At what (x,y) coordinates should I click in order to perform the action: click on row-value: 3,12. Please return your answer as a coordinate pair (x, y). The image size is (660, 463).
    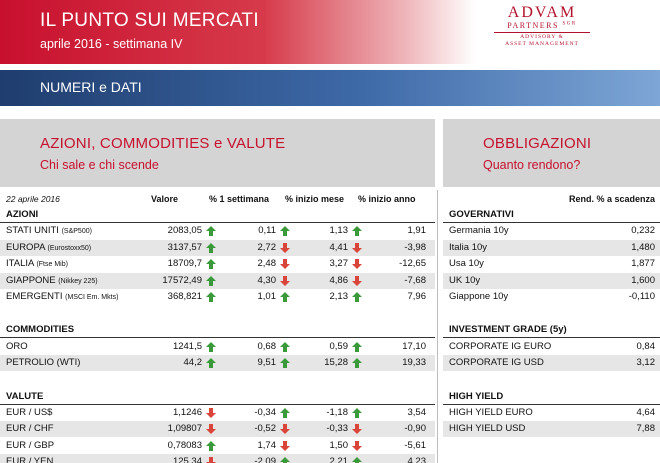
    Looking at the image, I should click on (646, 363).